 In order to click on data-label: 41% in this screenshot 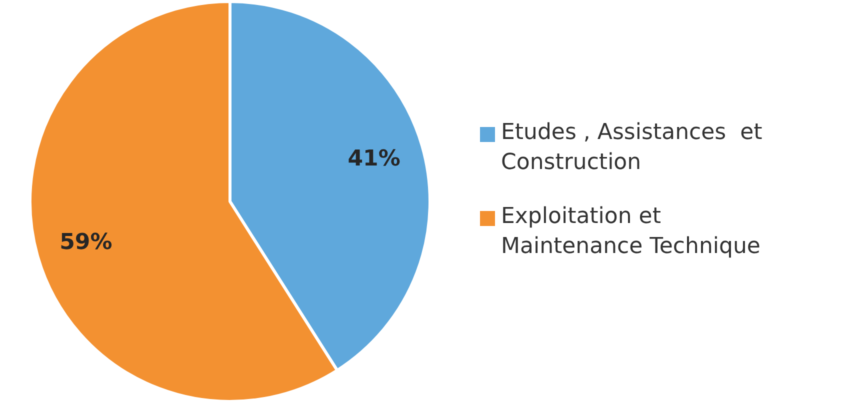, I will do `click(374, 159)`.